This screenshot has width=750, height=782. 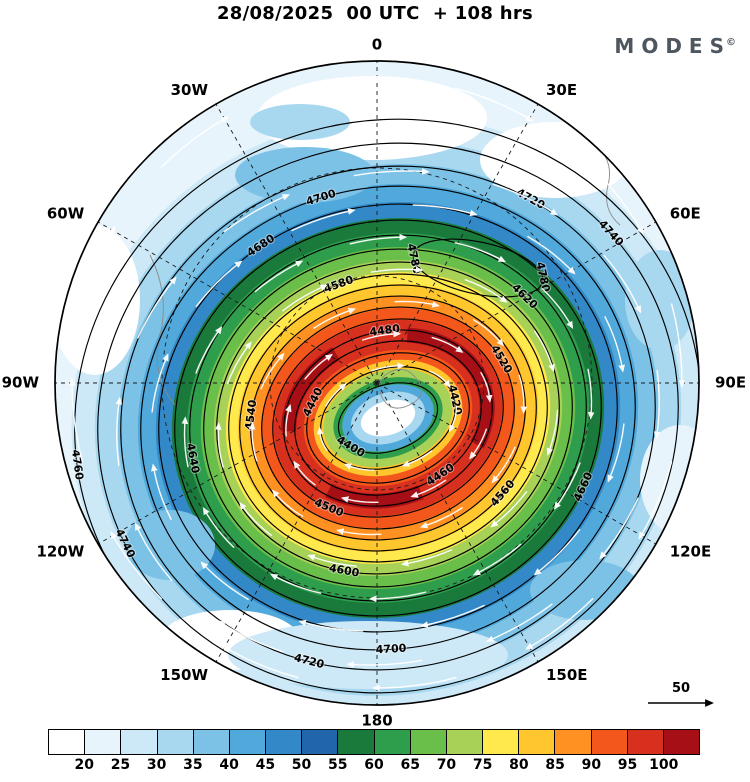 I want to click on colorbar-tick: 85, so click(x=555, y=765).